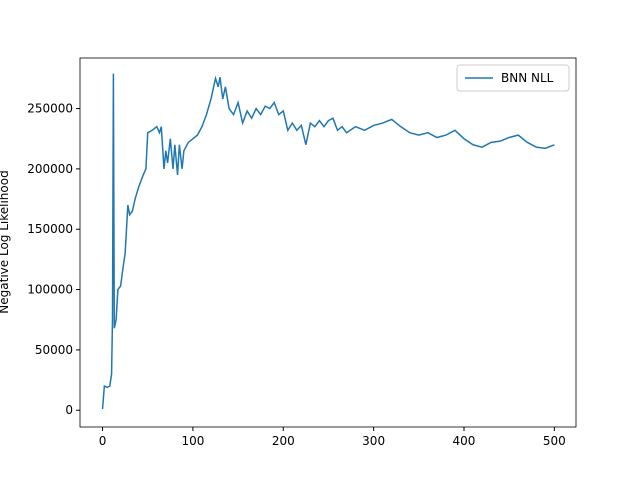 The width and height of the screenshot is (640, 484). I want to click on x-tick-label: 200, so click(283, 441).